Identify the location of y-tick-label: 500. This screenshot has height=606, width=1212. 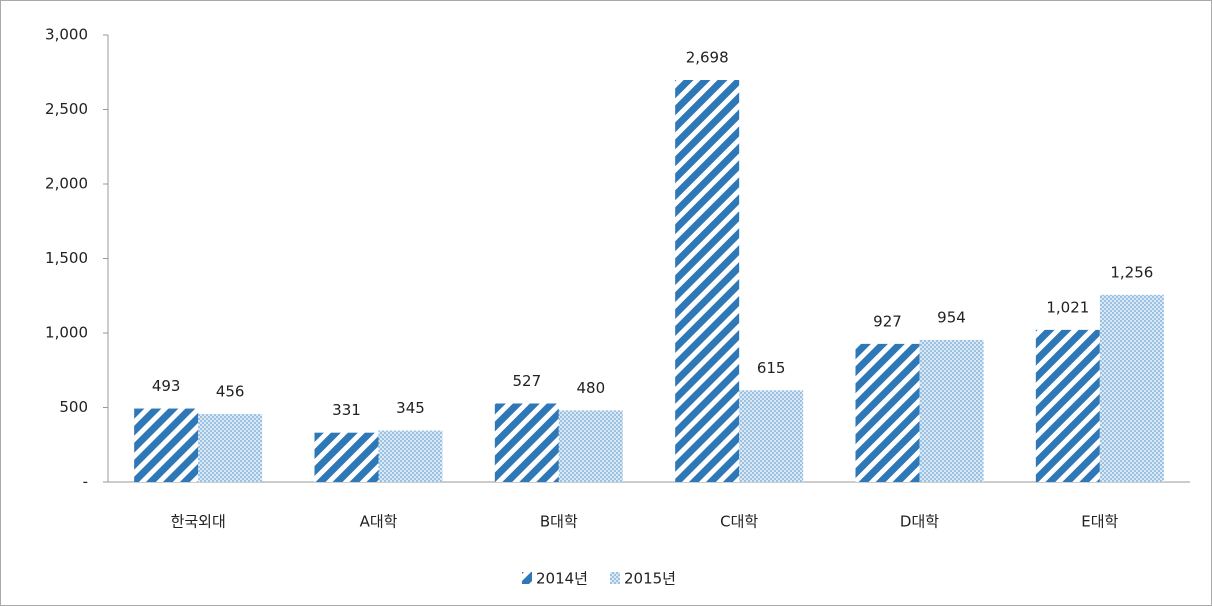
(73, 407).